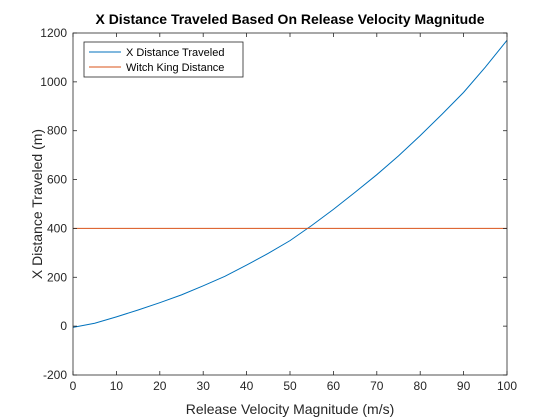  I want to click on y-tick-label: 200, so click(57, 277).